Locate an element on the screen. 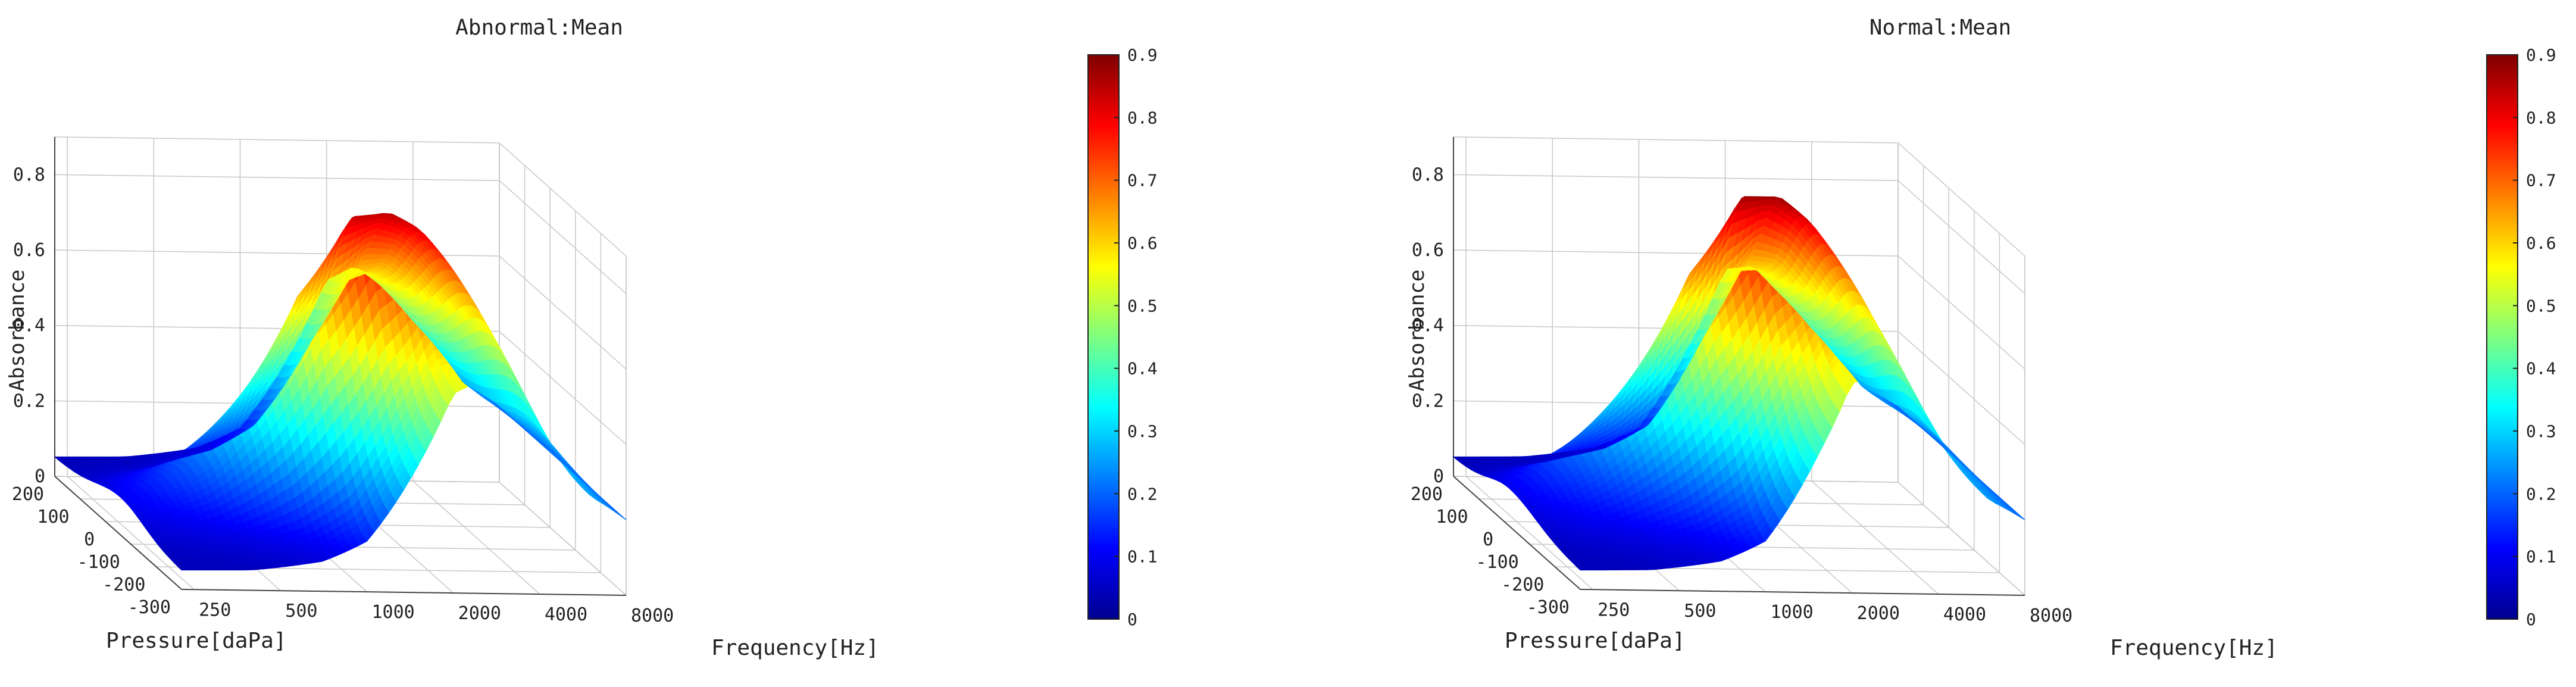 Image resolution: width=2576 pixels, height=687 pixels. chart-title: Abnormal:Mean is located at coordinates (539, 27).